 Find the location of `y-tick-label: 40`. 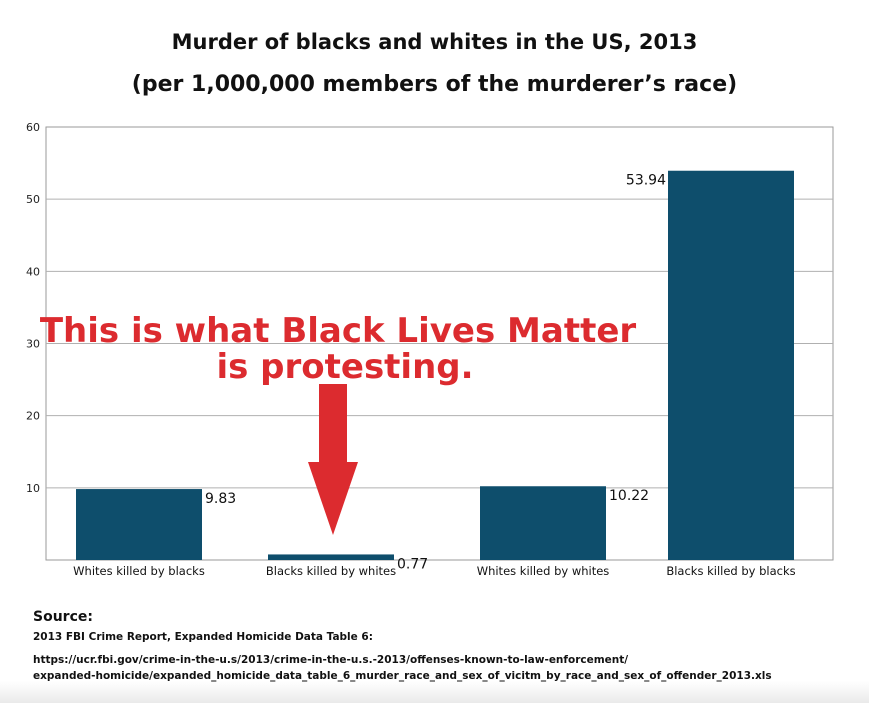

y-tick-label: 40 is located at coordinates (33, 271).